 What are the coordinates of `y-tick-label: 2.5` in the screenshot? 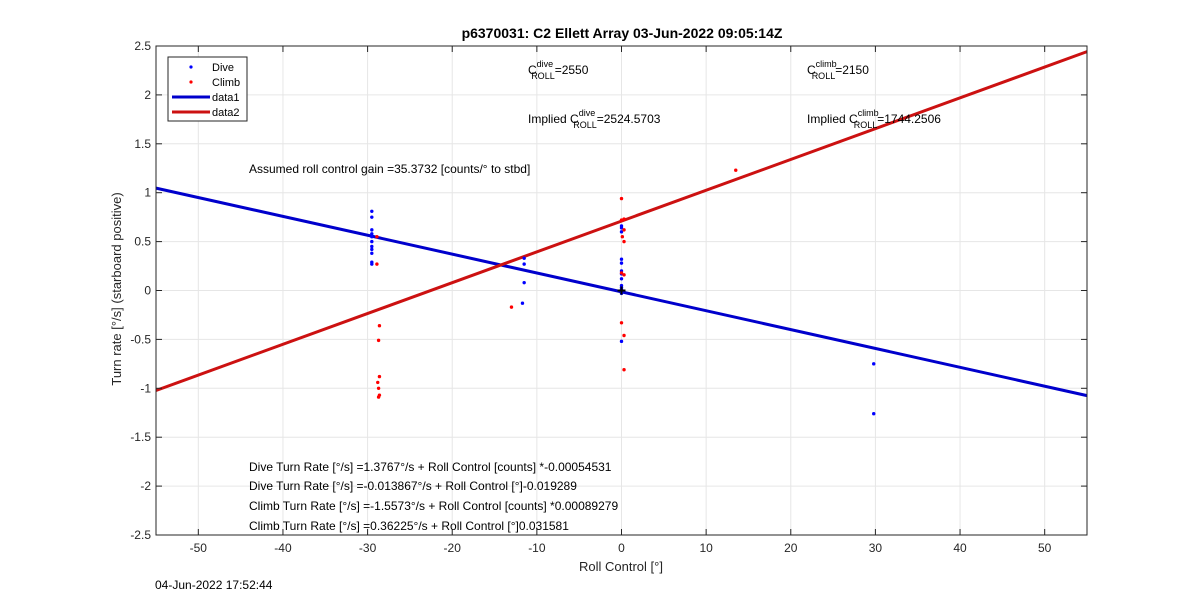 It's located at (142, 46).